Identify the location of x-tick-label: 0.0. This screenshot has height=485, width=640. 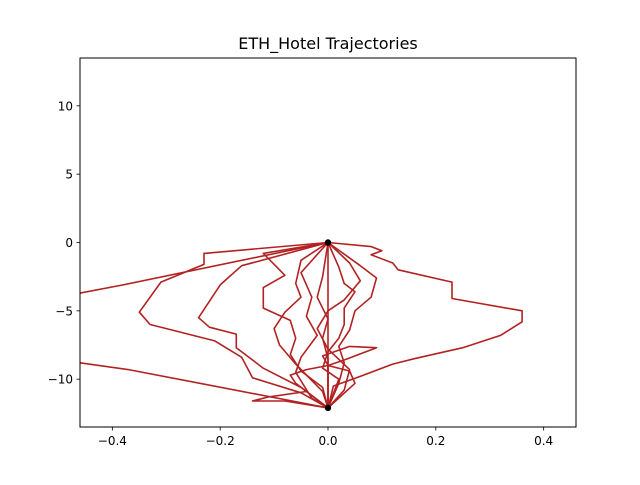
(327, 441).